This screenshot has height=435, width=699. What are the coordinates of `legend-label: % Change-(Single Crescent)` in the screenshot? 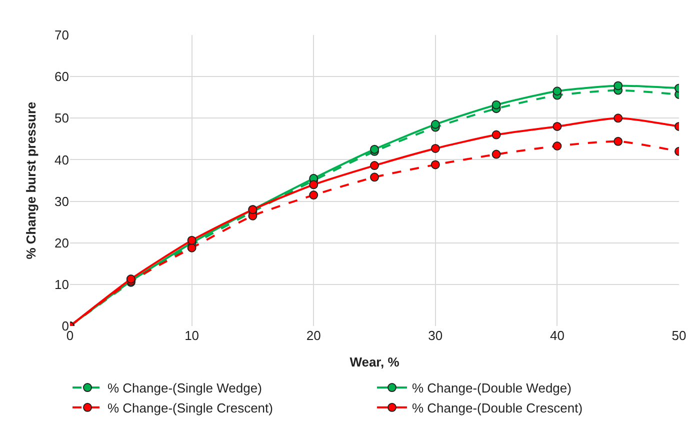 It's located at (190, 408).